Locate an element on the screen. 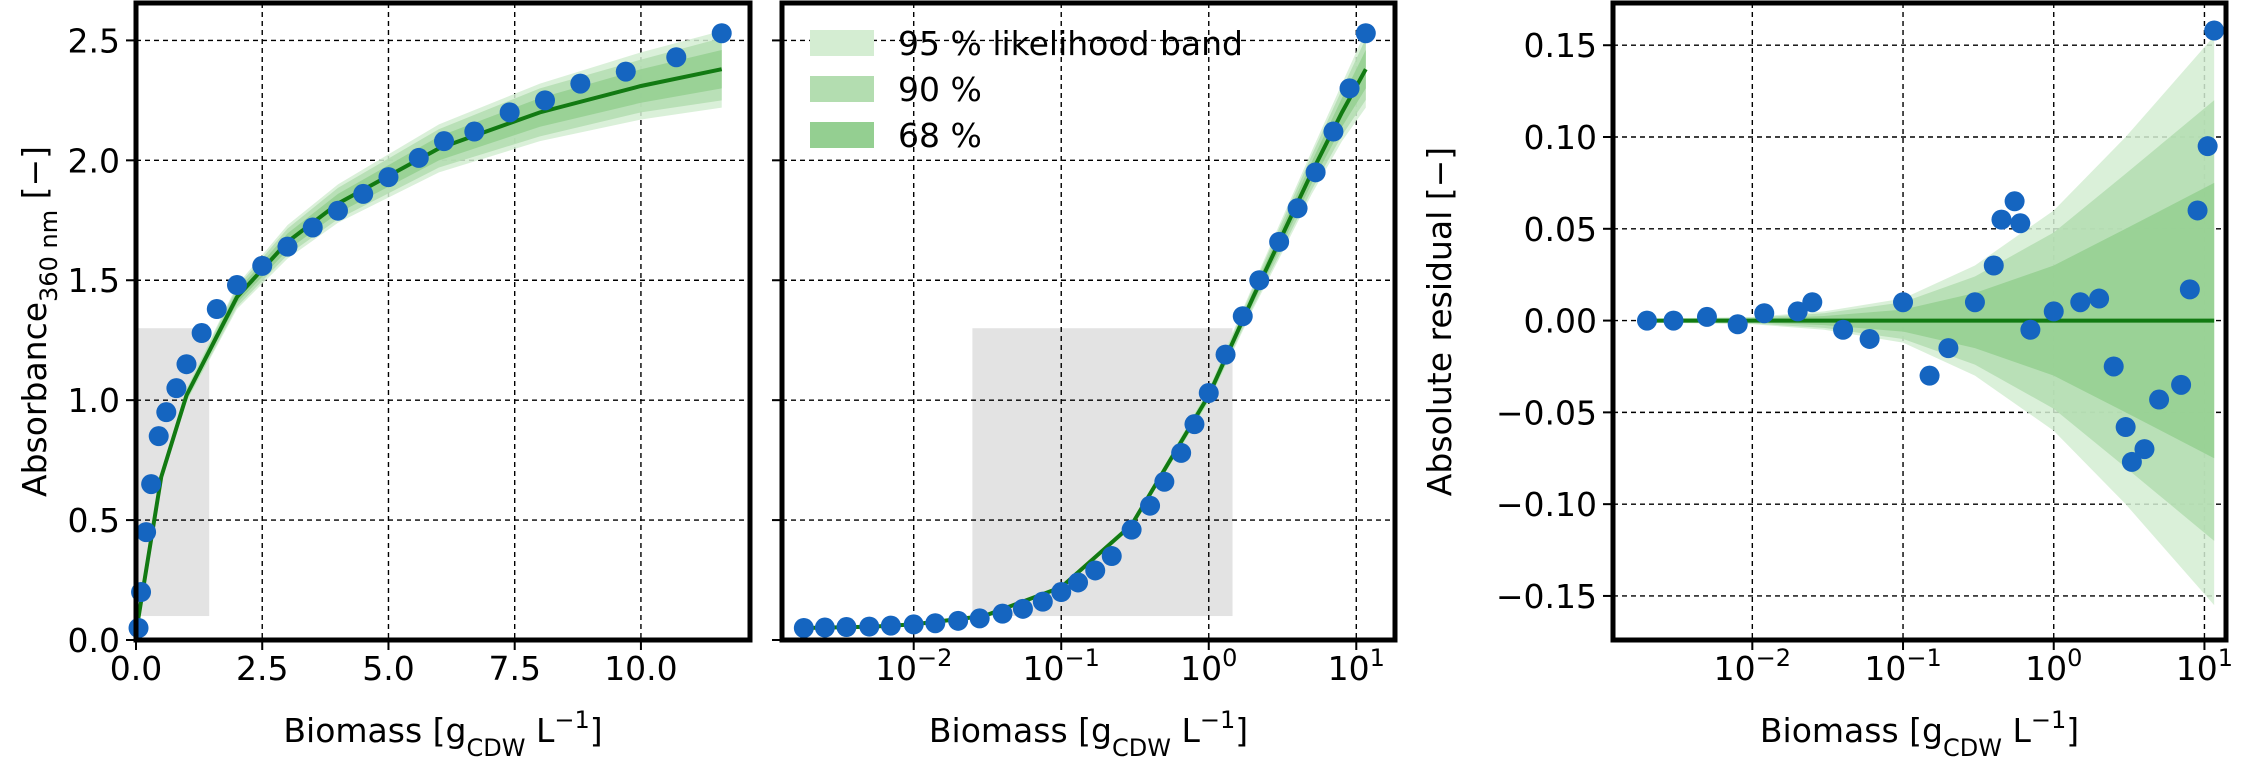  y-axis-label: Absolute residual [−] is located at coordinates (1439, 321).